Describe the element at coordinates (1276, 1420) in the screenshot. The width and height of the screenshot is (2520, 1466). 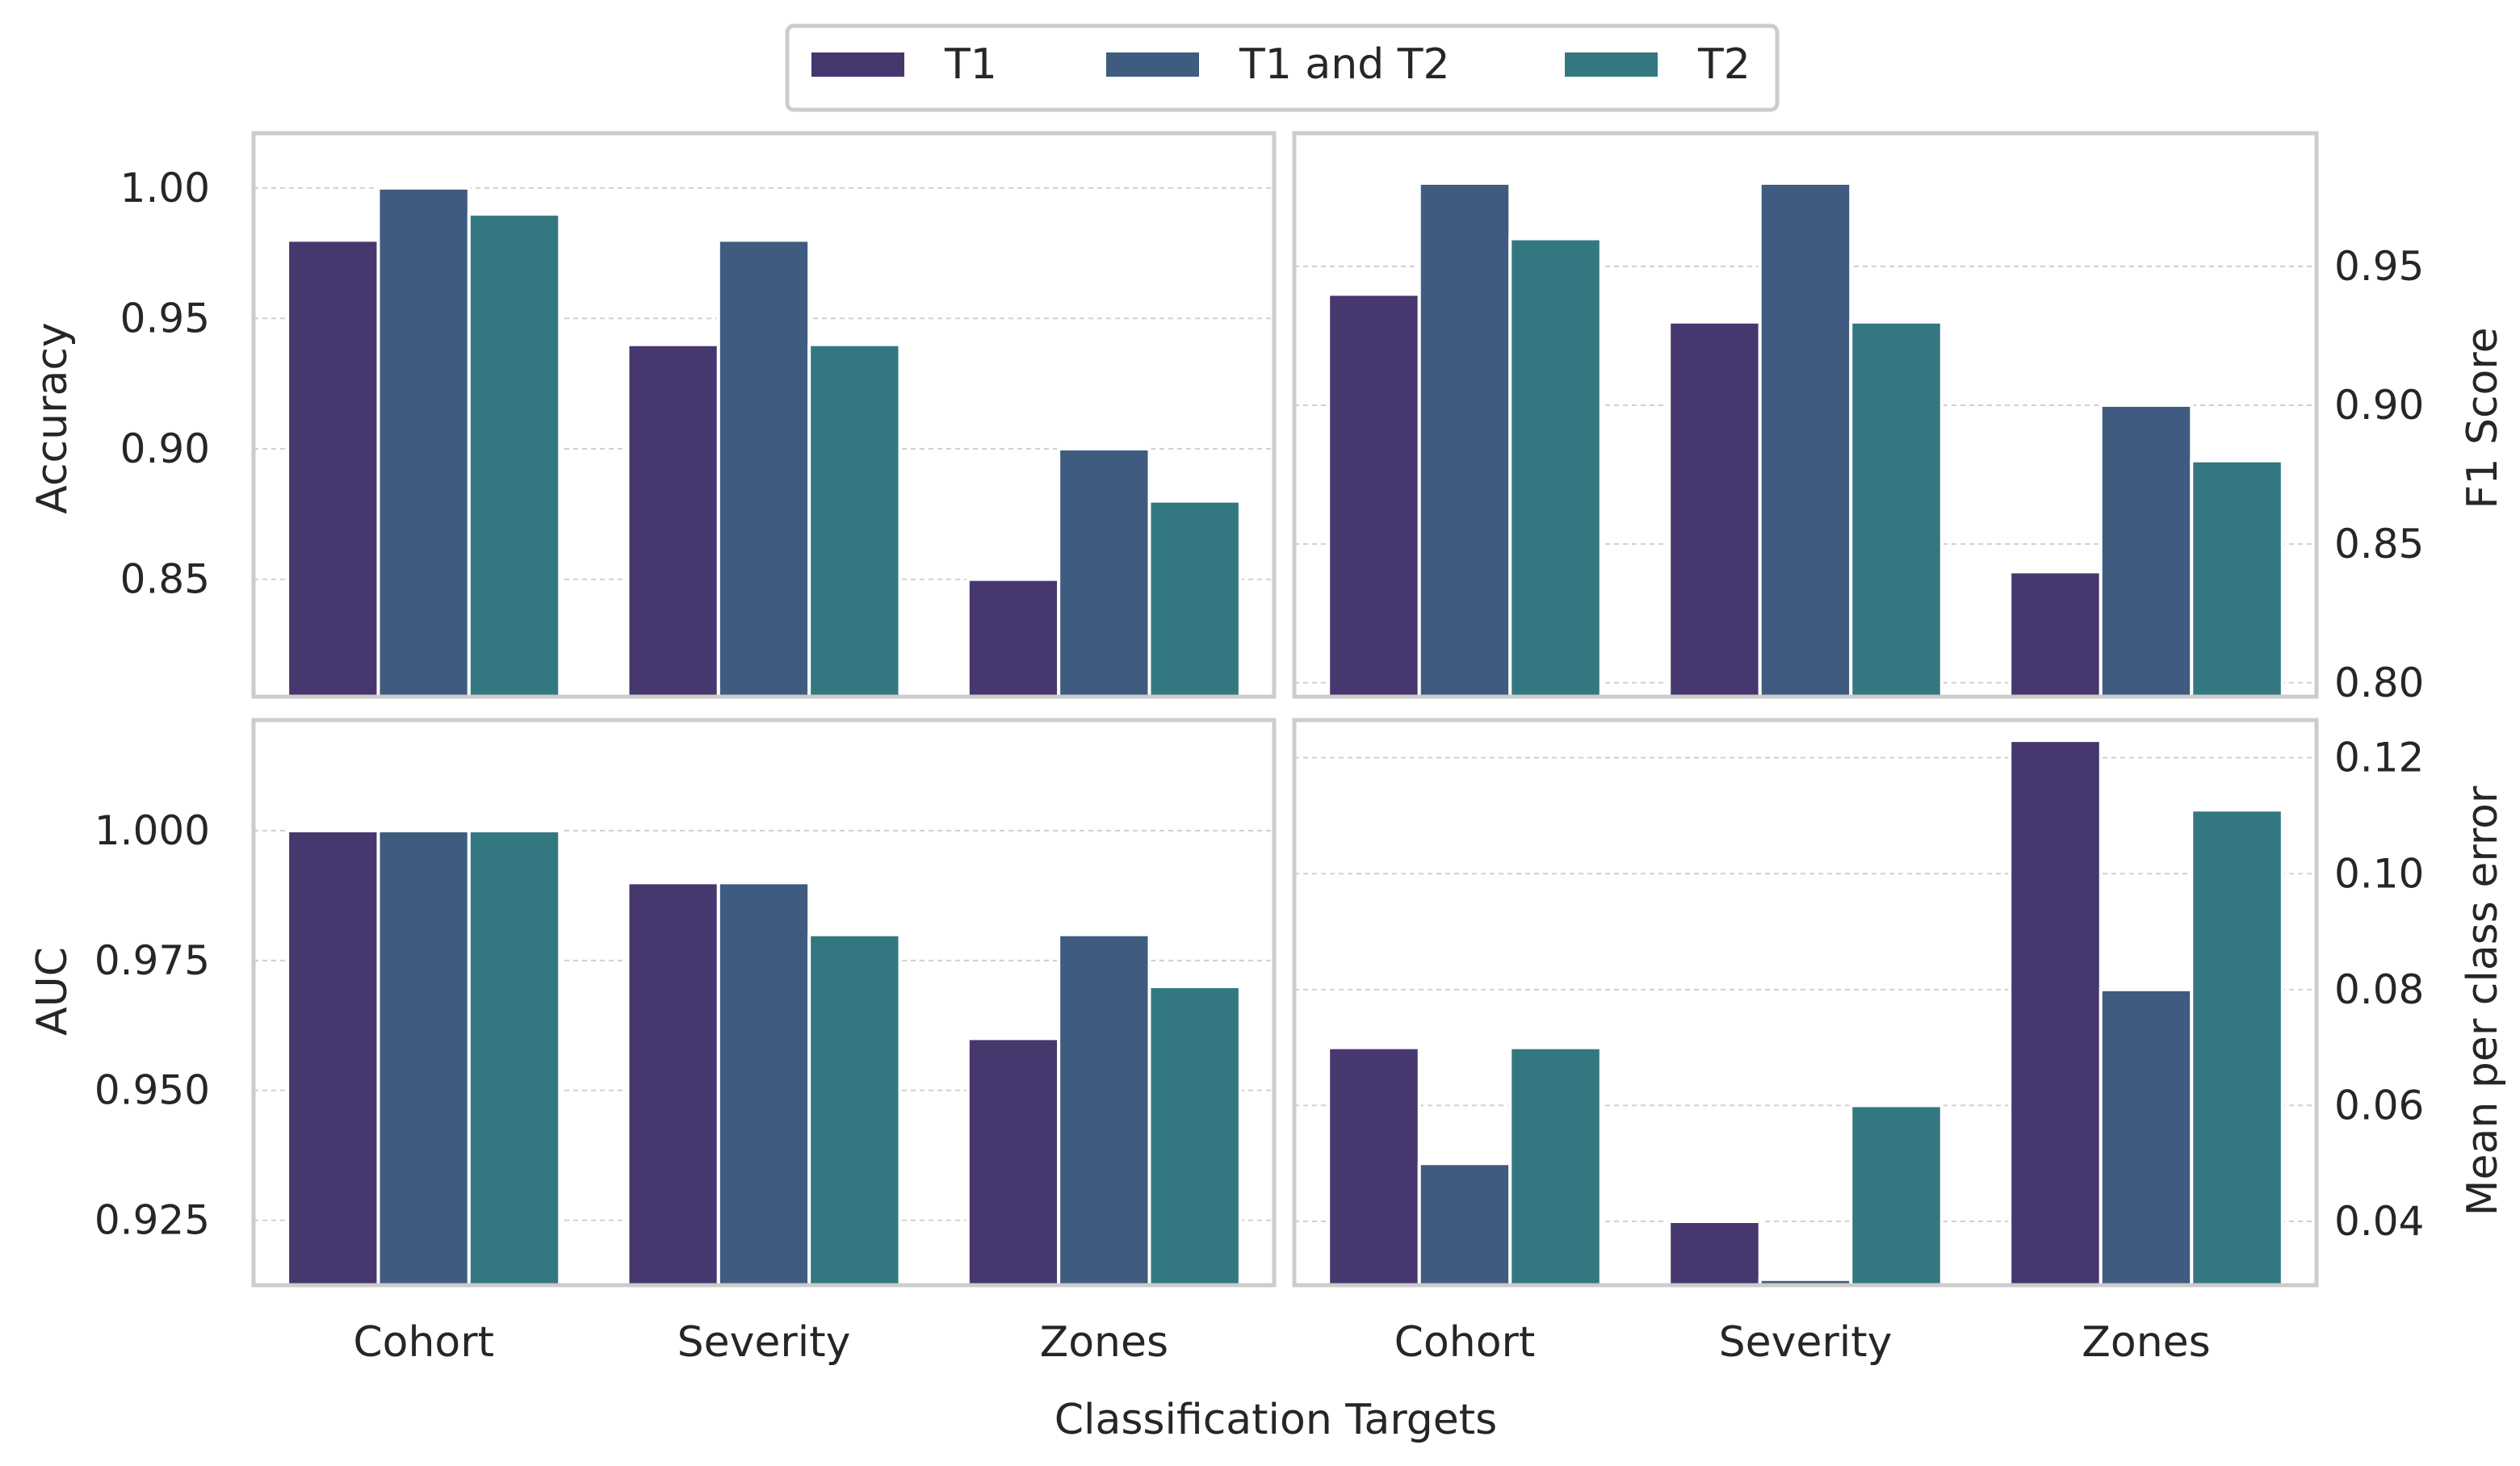
I see `x-axis-title: Classification Targets` at that location.